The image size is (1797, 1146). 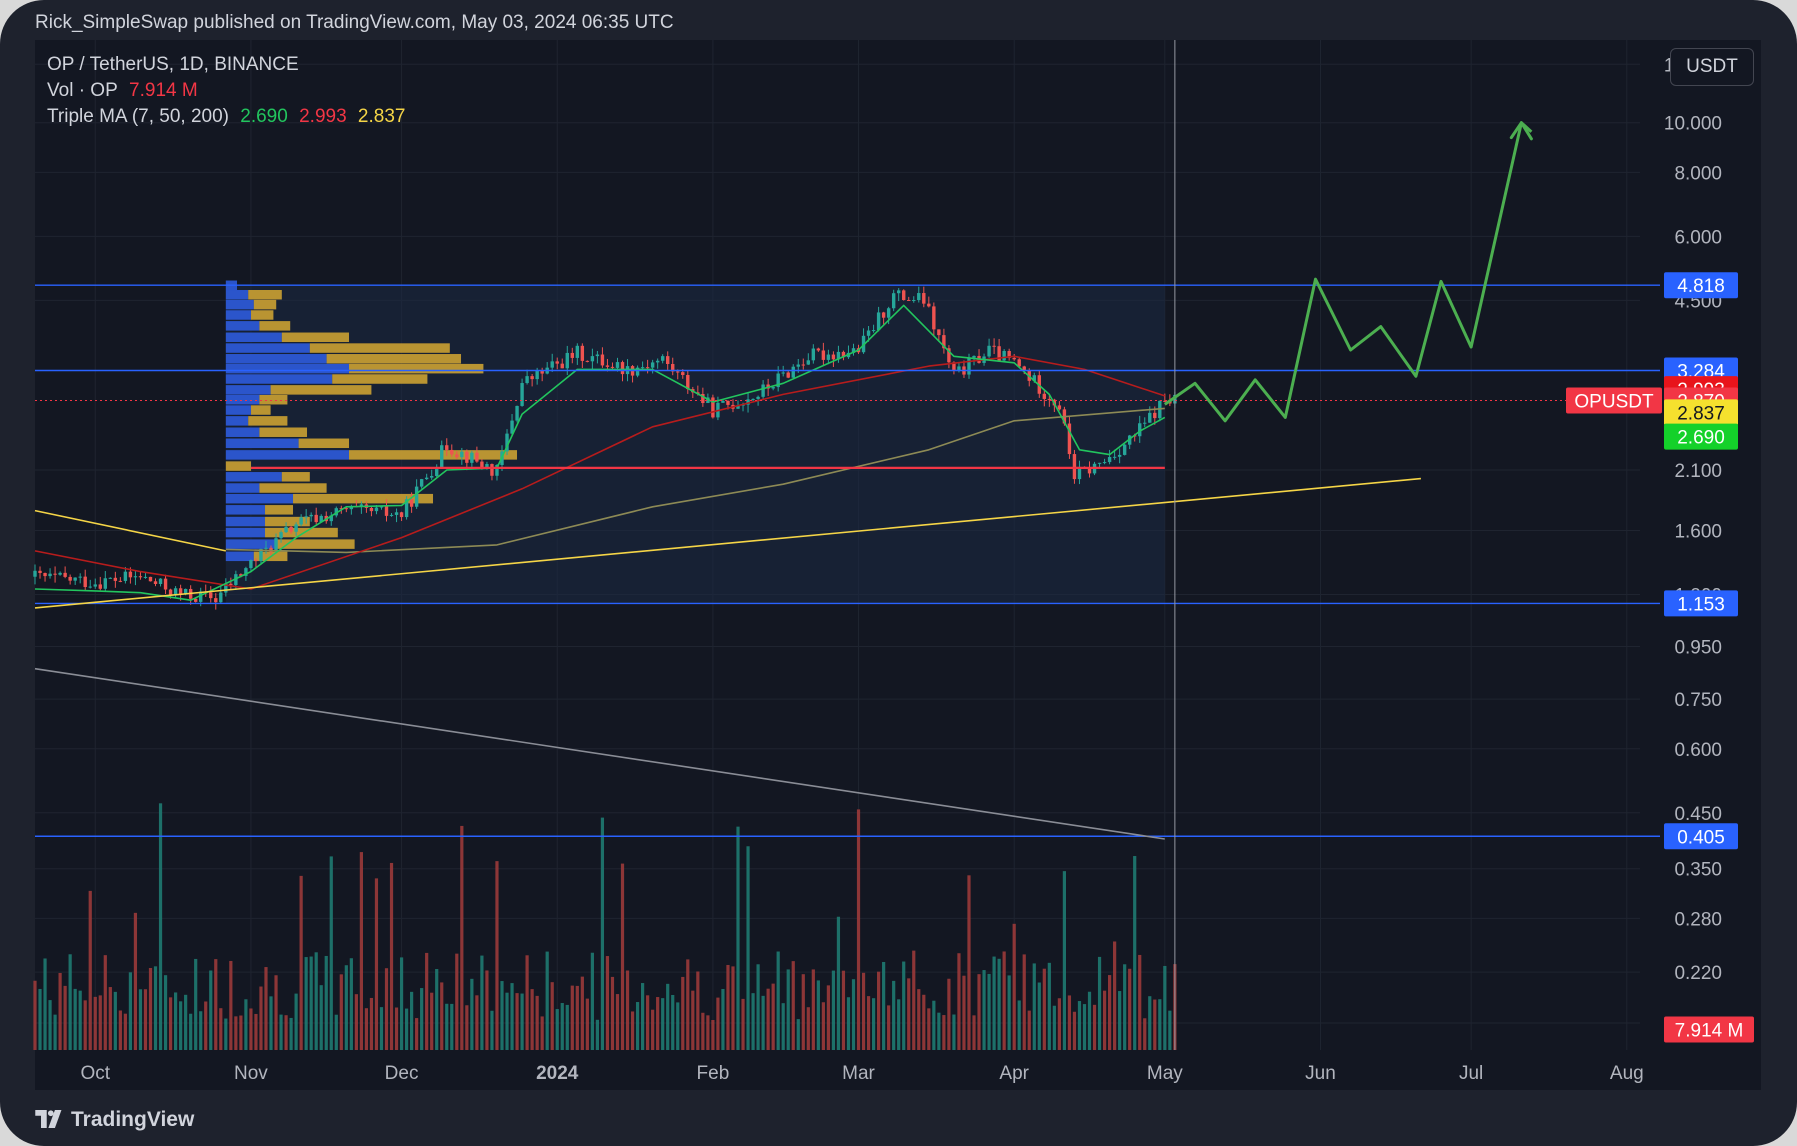 What do you see at coordinates (229, 117) in the screenshot?
I see `legend-ma-row: Triple MA (7, 50, 200) 2.690 2.993 2.837` at bounding box center [229, 117].